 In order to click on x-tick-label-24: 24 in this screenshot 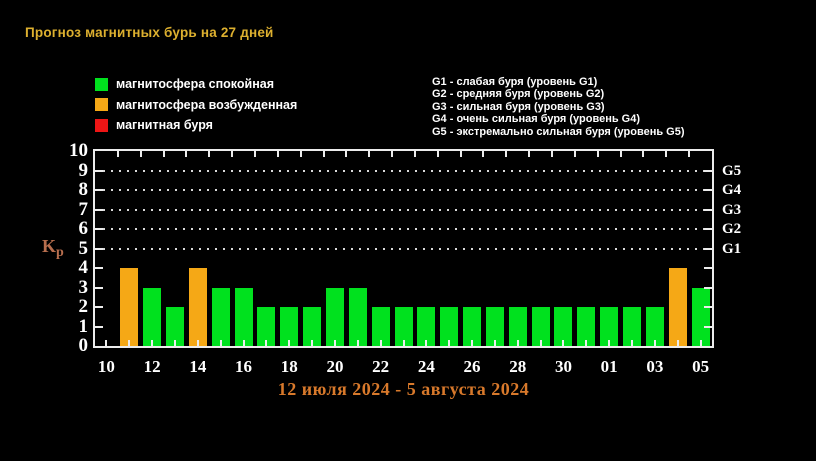, I will do `click(426, 366)`.